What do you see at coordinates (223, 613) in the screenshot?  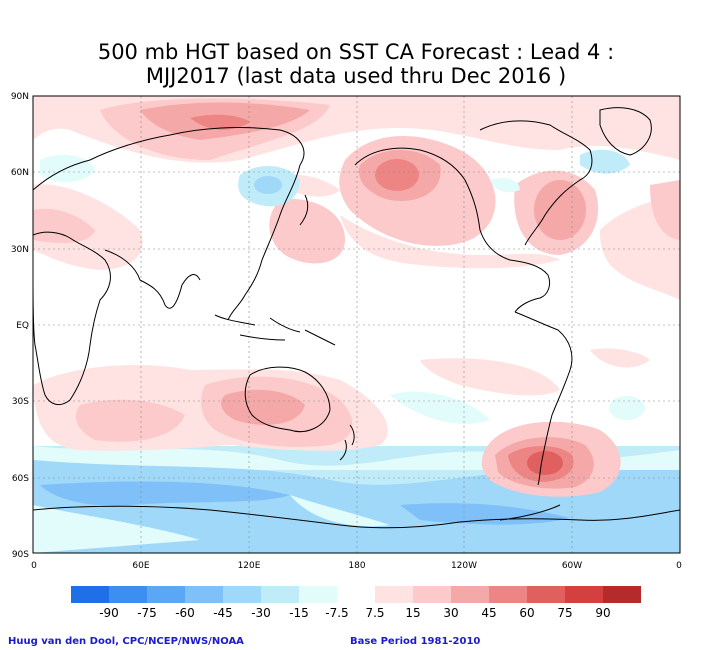 I see `colorbar-tick-label: -45` at bounding box center [223, 613].